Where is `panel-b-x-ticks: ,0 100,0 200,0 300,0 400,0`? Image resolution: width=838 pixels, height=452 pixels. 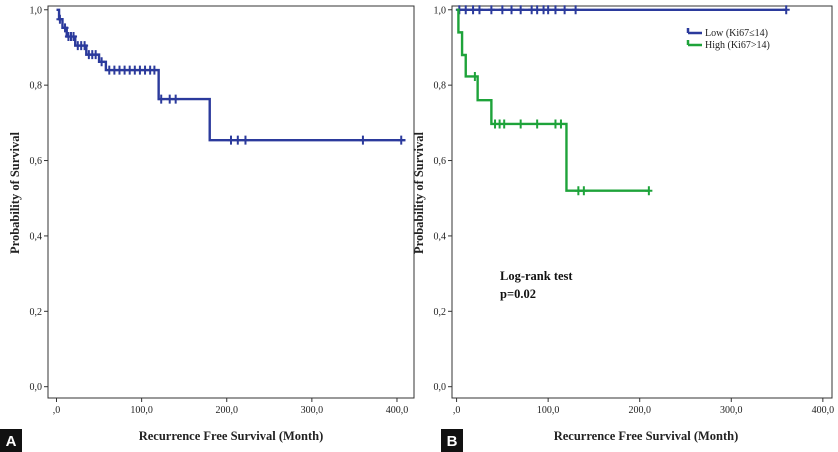 panel-b-x-ticks: ,0 100,0 200,0 300,0 400,0 is located at coordinates (643, 407).